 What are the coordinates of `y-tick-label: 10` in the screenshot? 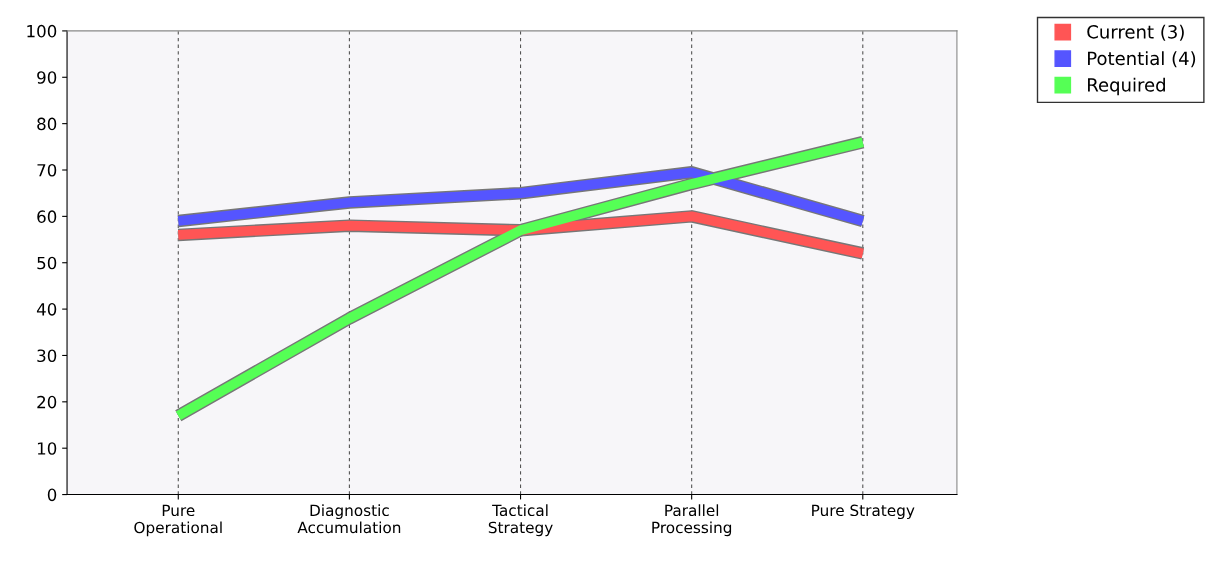 It's located at (47, 448).